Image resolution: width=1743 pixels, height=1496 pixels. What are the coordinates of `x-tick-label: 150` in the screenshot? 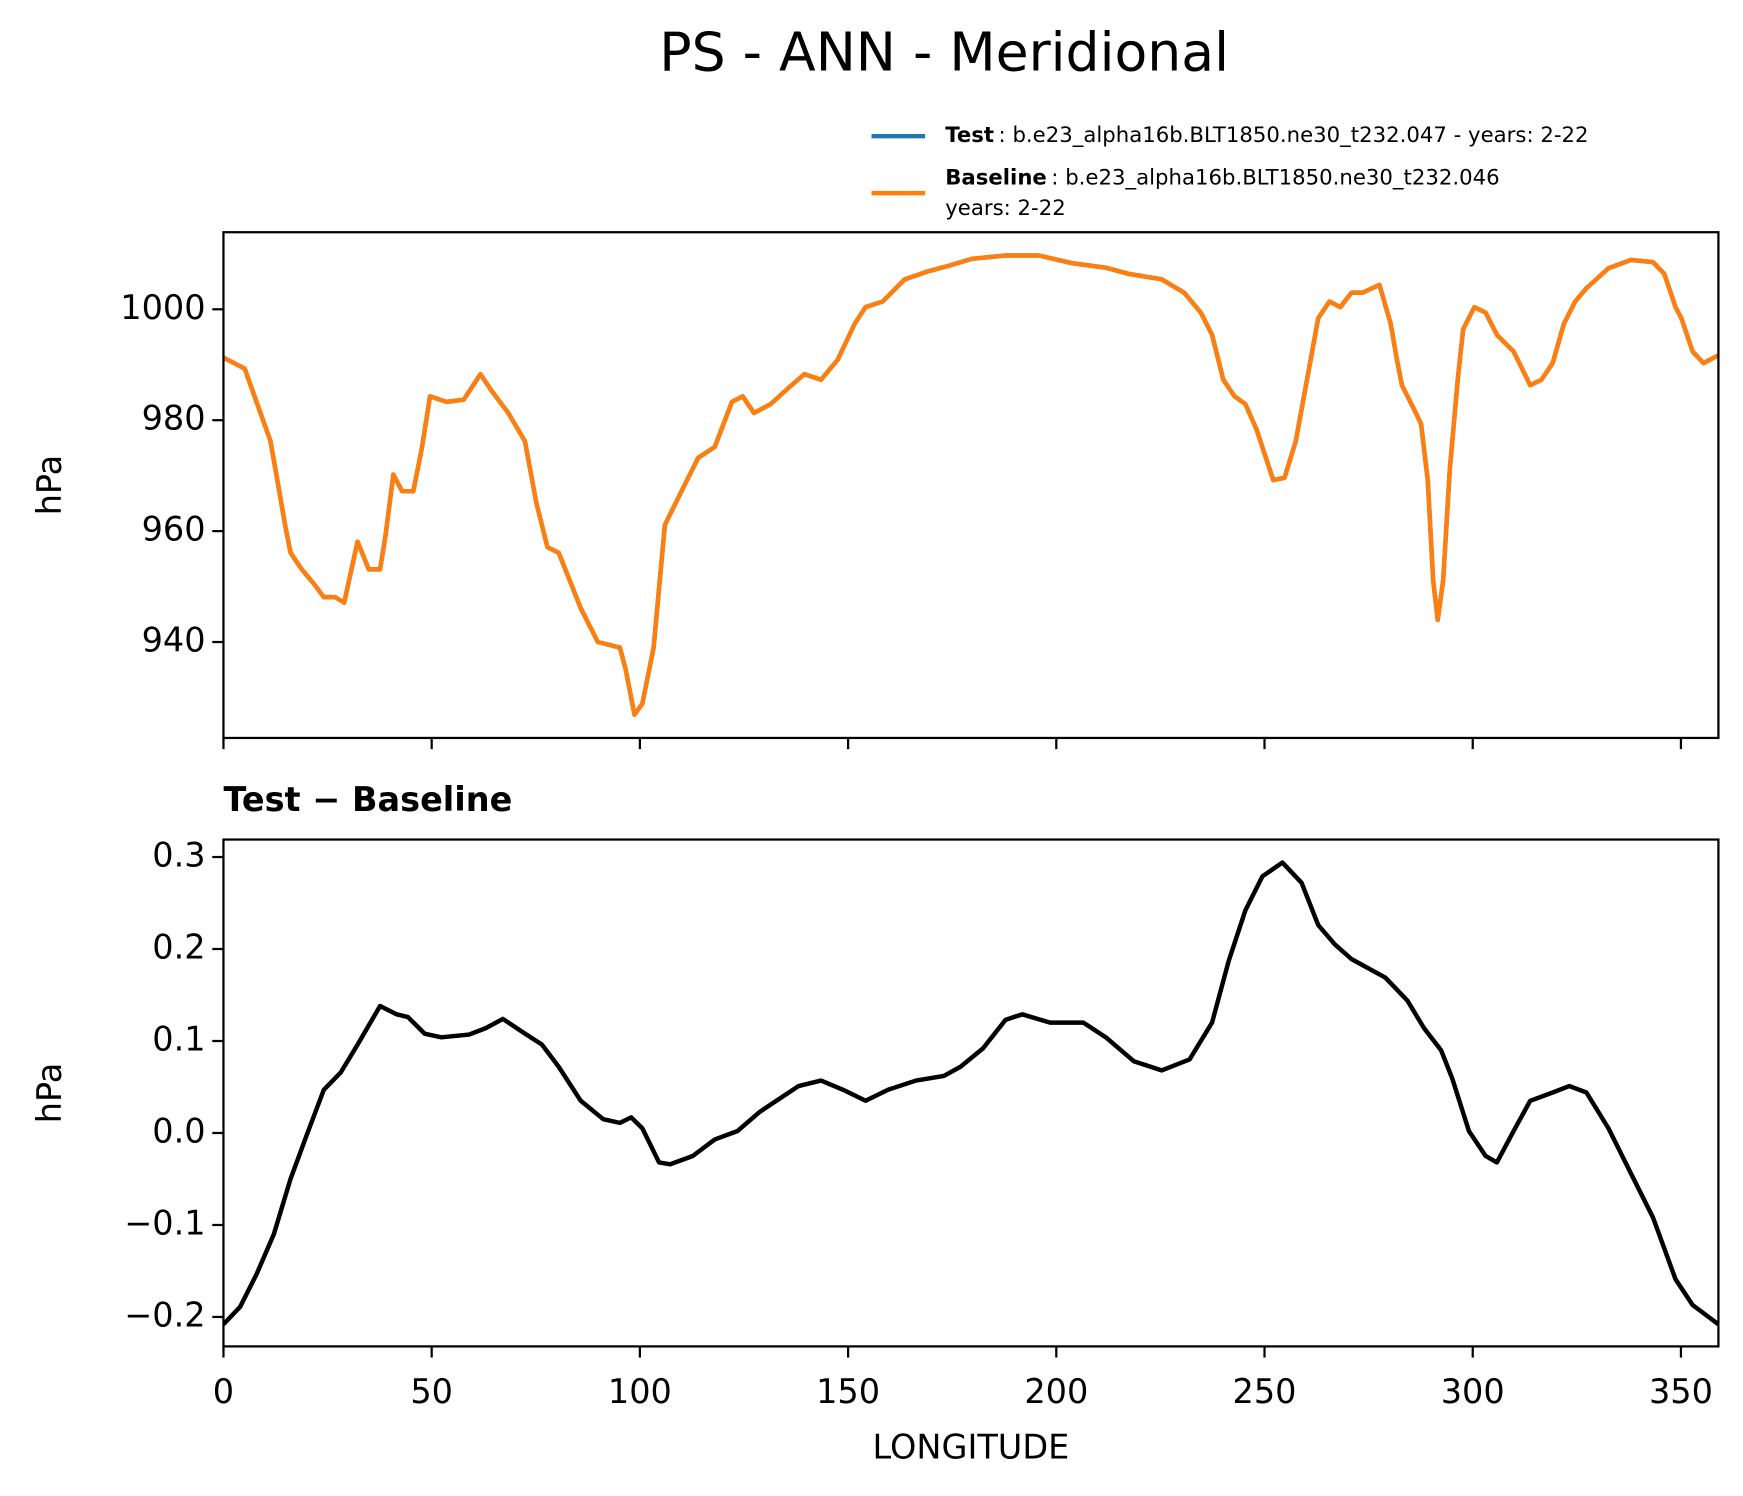 It's located at (848, 1391).